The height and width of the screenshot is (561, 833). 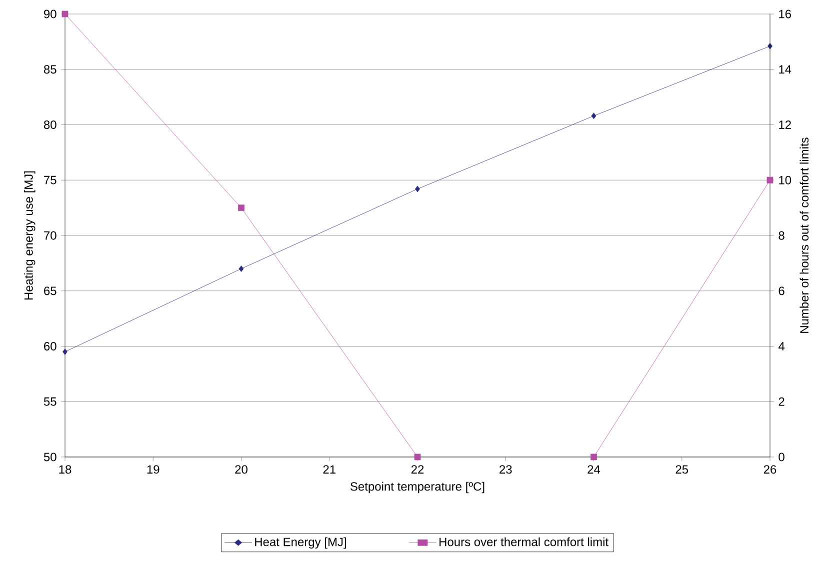 What do you see at coordinates (524, 541) in the screenshot?
I see `legend-label: Hours over thermal comfort limit` at bounding box center [524, 541].